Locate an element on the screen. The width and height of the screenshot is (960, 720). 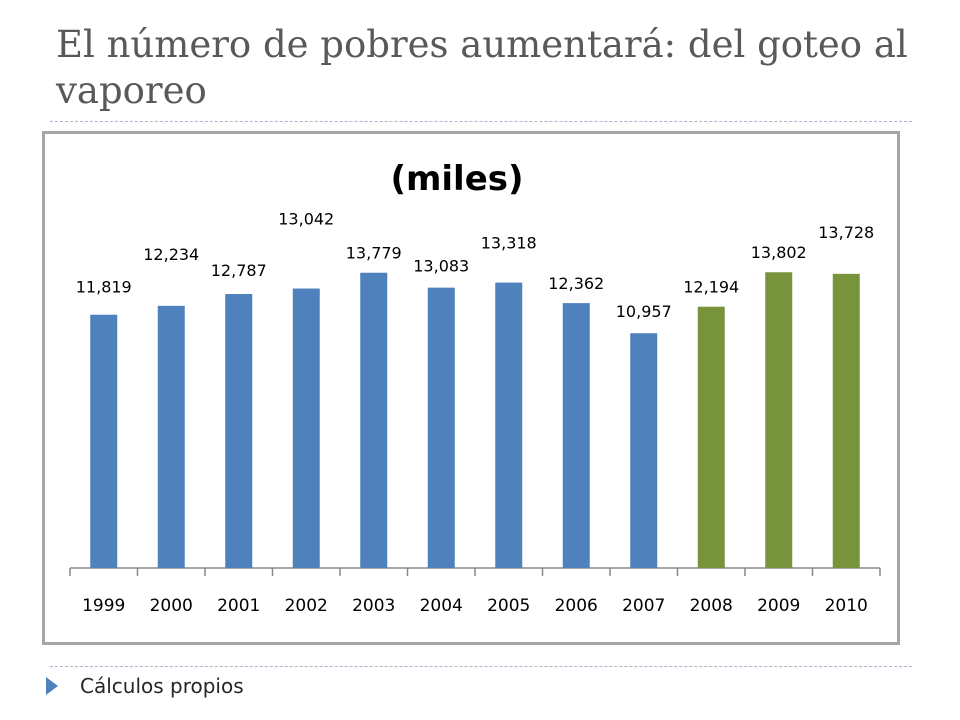
bar-2004 is located at coordinates (441, 427).